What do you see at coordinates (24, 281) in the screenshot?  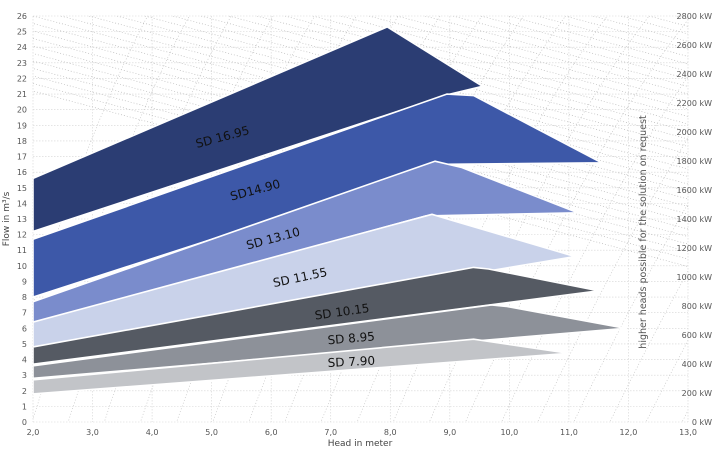 I see `y-tick-label: 9` at bounding box center [24, 281].